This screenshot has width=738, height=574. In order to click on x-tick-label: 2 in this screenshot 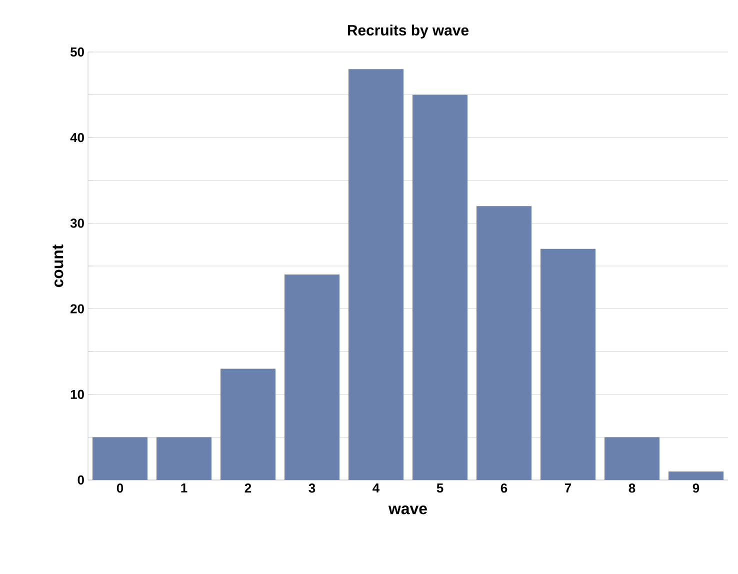, I will do `click(248, 488)`.